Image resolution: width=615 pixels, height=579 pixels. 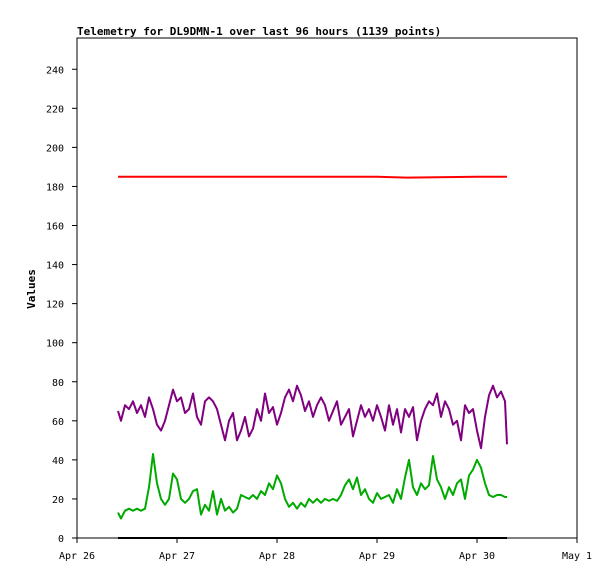 I want to click on y-axis: 0 20 40 60 80 100 120 140 160 180 200 220 240, so click(x=61, y=305).